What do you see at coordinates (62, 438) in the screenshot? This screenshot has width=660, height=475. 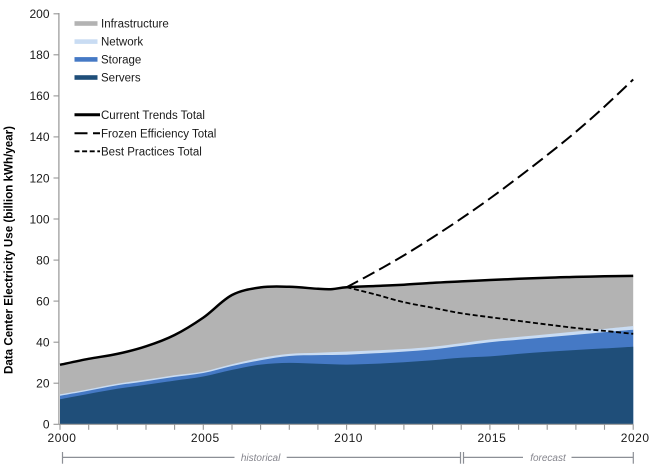 I see `svg-text: 2000` at bounding box center [62, 438].